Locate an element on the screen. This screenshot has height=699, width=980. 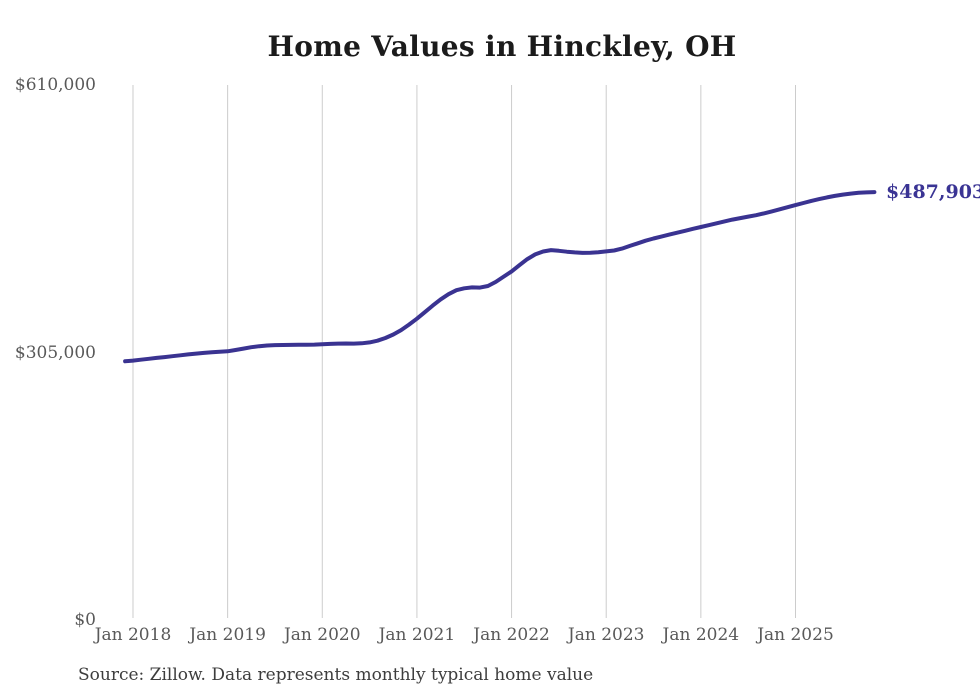
x-tick-label: Jan 2019 is located at coordinates (227, 635).